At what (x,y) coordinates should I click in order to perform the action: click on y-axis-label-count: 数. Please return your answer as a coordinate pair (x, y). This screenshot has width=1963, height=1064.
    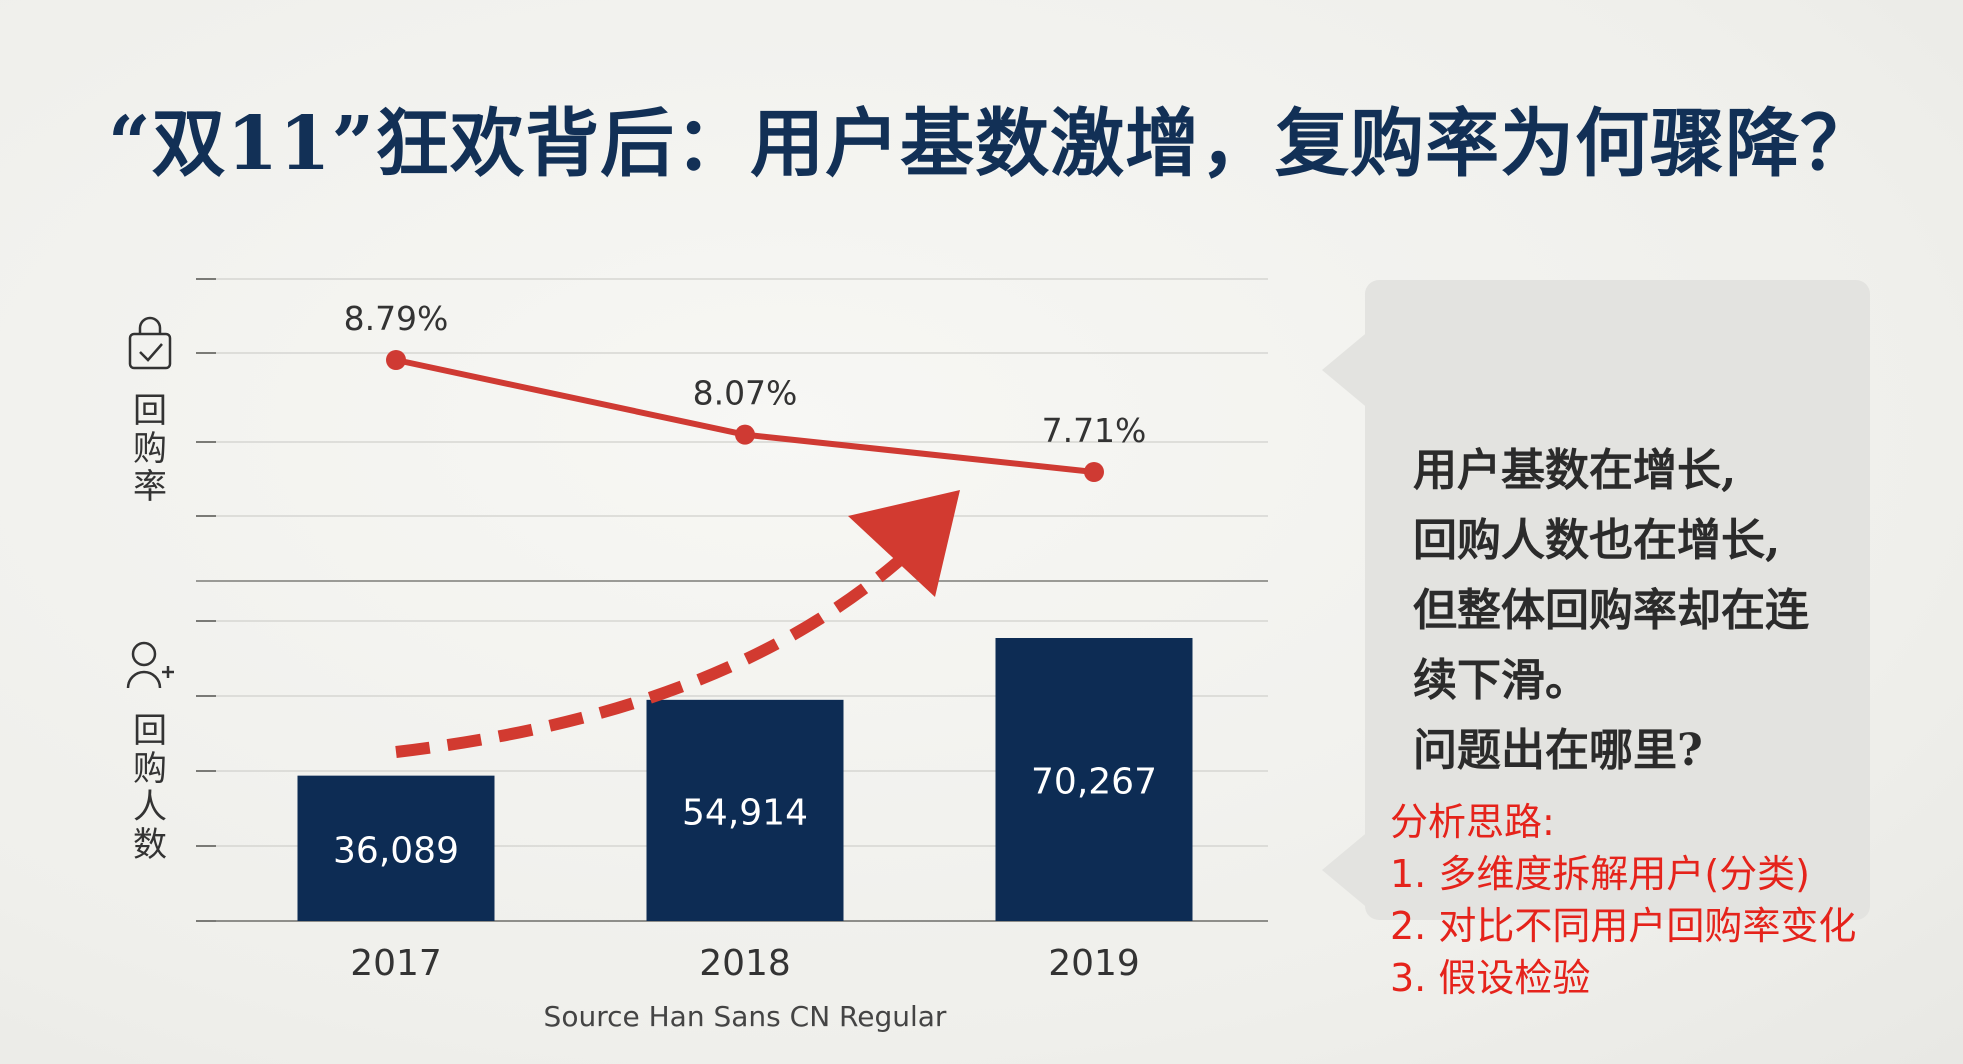
    Looking at the image, I should click on (150, 845).